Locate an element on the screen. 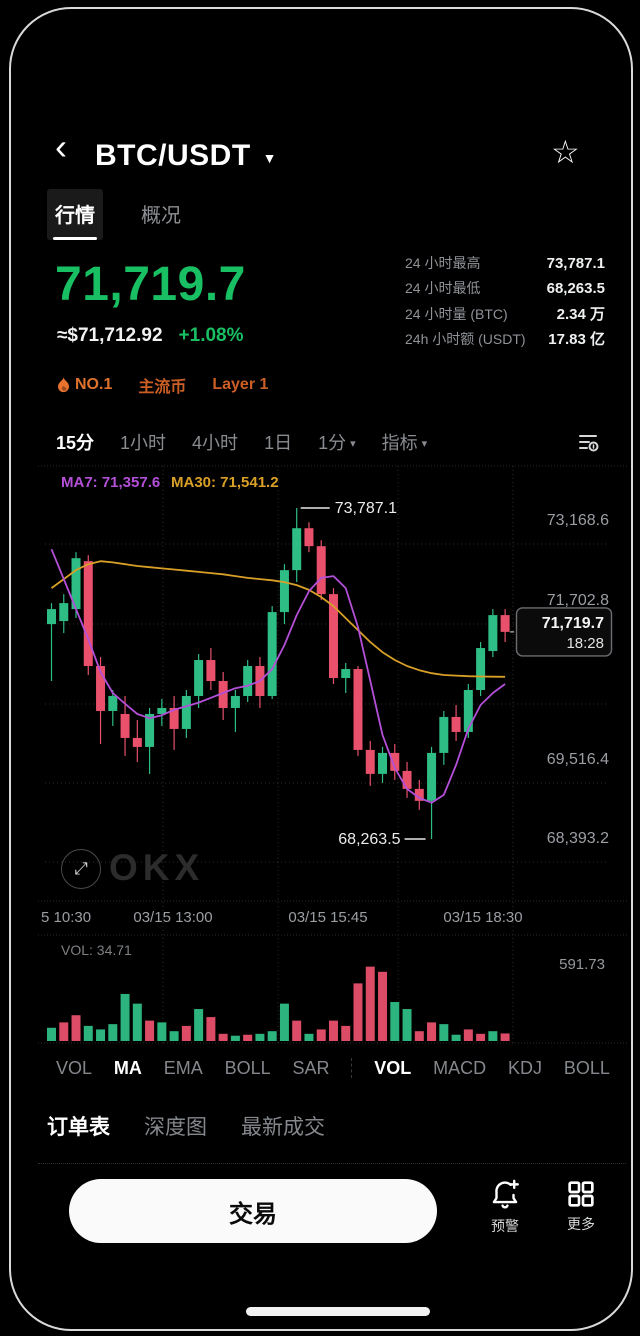 This screenshot has width=640, height=1336. tab-深度图: 深度图 is located at coordinates (175, 1127).